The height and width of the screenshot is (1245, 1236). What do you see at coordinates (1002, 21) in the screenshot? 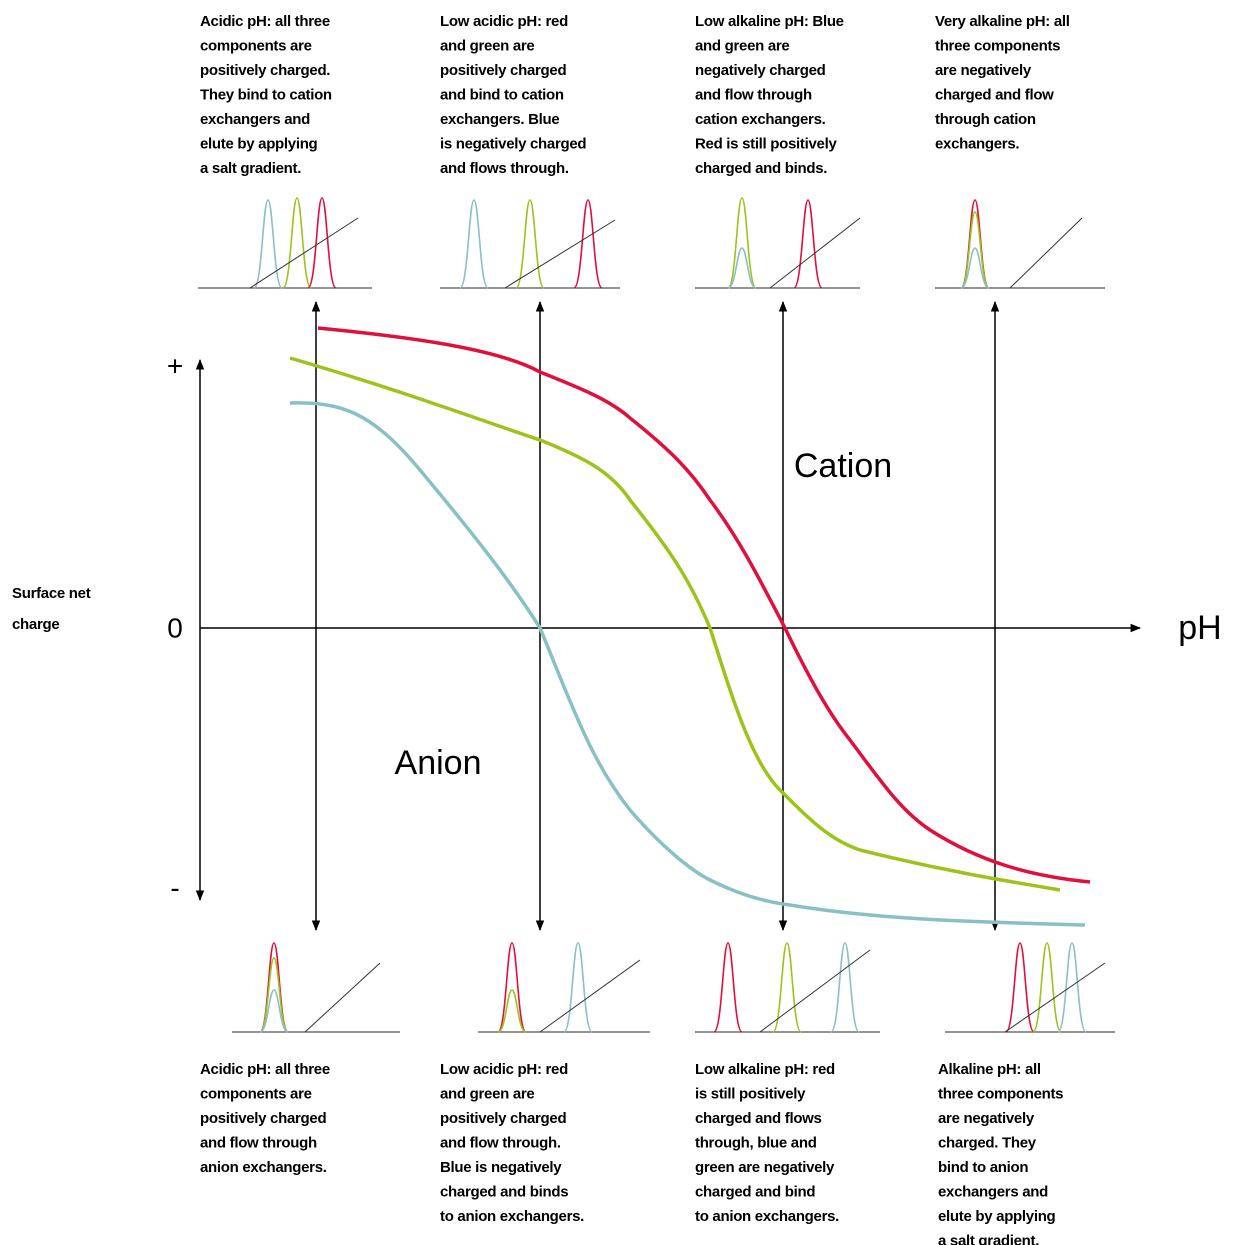
I see `caption-line: Very alkaline pH: all` at bounding box center [1002, 21].